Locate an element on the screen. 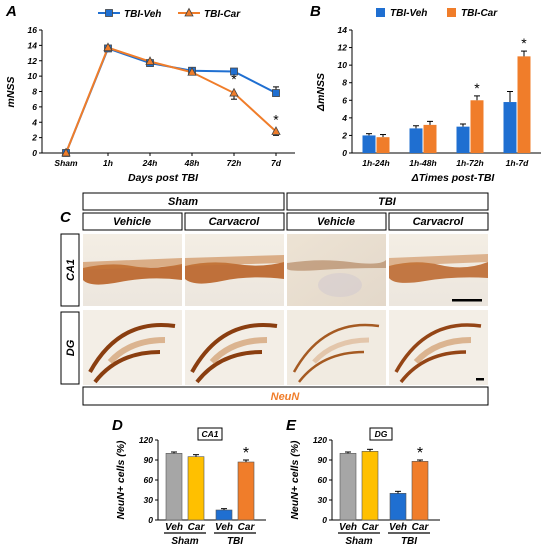 This screenshot has height=550, width=546. panel-d-bar-tbi-veh is located at coordinates (224, 515).